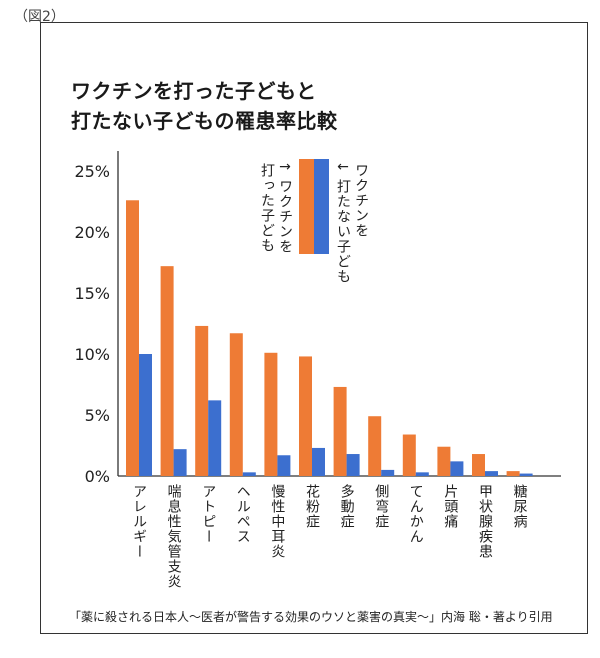  I want to click on x-category-label: 慢性中耳炎, so click(277, 521).